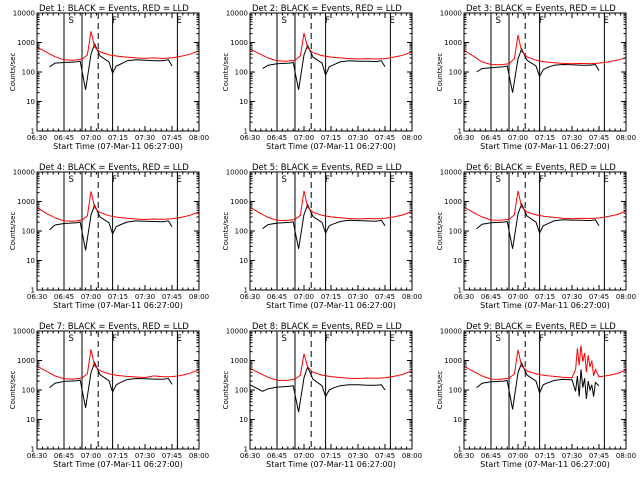 This screenshot has width=640, height=480. I want to click on panel-title: Det 1: BLACK = Events, RED = LLD, so click(114, 9).